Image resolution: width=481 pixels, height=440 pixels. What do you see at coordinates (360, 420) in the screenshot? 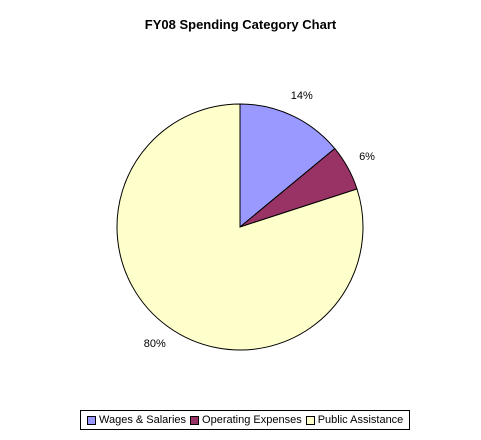
I see `legend-label-public-assistance: Public Assistance` at bounding box center [360, 420].